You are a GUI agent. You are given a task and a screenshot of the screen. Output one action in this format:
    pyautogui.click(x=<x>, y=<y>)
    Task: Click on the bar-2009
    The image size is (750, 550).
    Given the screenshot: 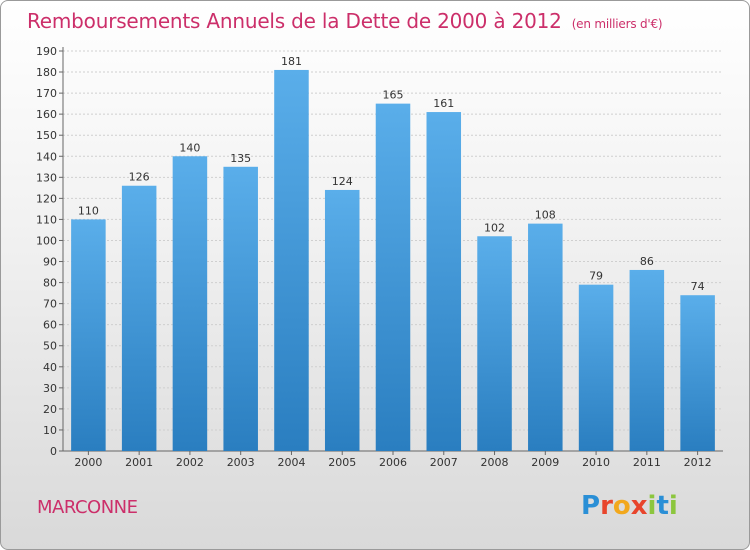 What is the action you would take?
    pyautogui.click(x=545, y=337)
    